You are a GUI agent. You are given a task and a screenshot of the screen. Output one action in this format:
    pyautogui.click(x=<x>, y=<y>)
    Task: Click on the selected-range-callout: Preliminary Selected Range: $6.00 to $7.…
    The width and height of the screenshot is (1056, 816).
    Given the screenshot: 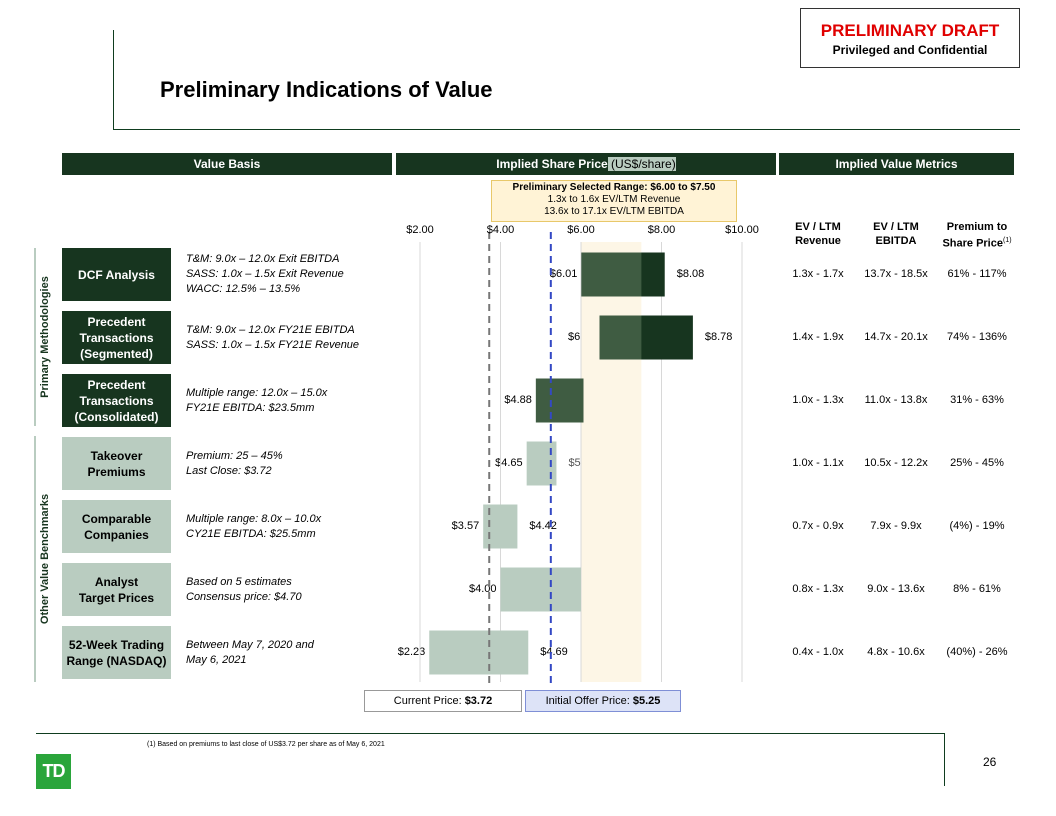 What is the action you would take?
    pyautogui.click(x=614, y=201)
    